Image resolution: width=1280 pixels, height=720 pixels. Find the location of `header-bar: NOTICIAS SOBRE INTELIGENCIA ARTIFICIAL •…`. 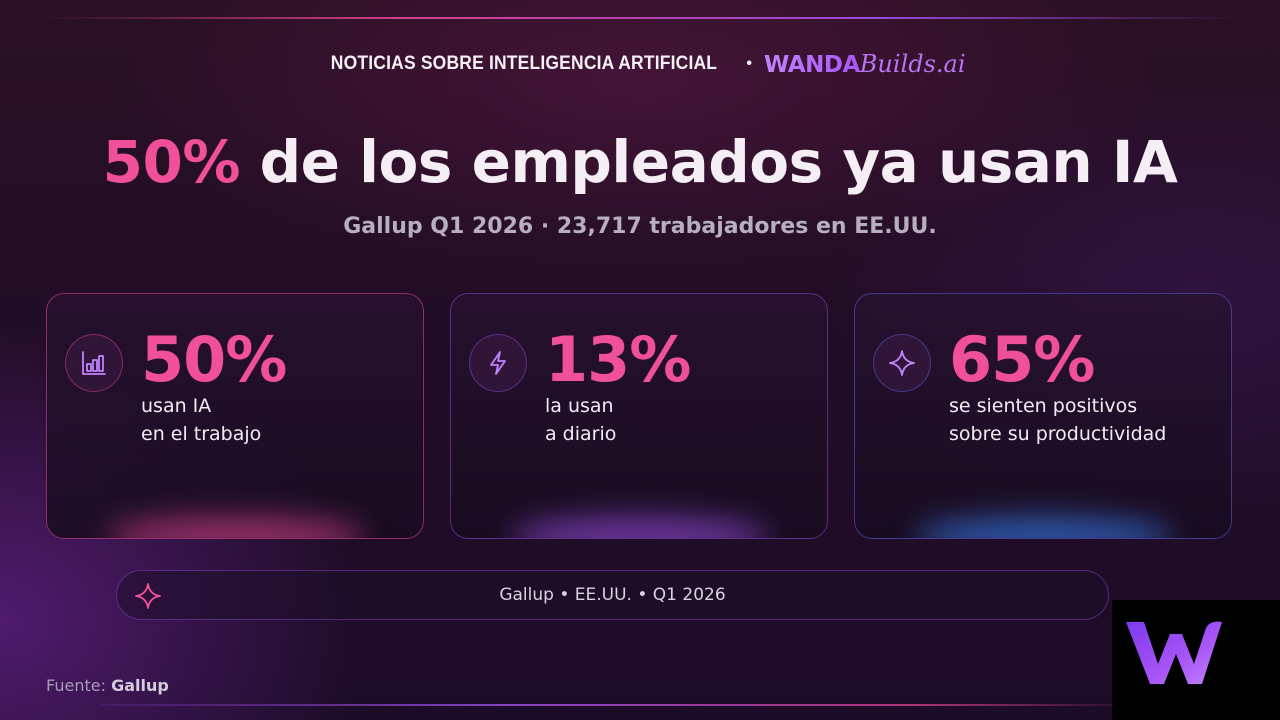

header-bar: NOTICIAS SOBRE INTELIGENCIA ARTIFICIAL •… is located at coordinates (640, 64).